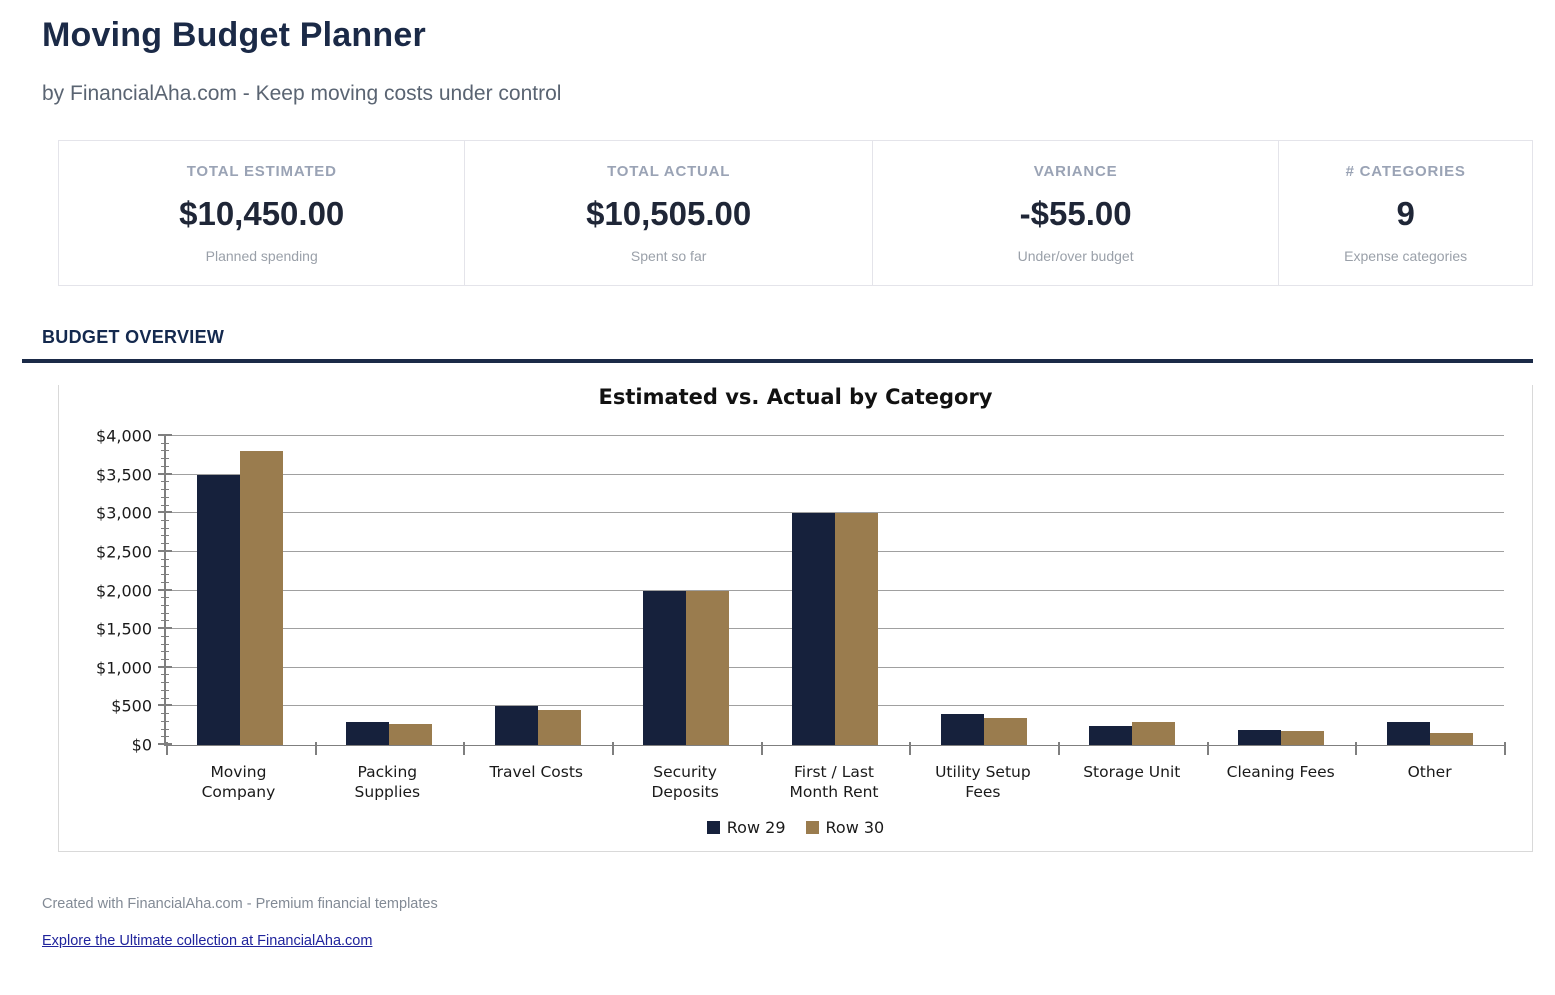  Describe the element at coordinates (261, 255) in the screenshot. I see `stat-sublabel: Planned spending` at that location.